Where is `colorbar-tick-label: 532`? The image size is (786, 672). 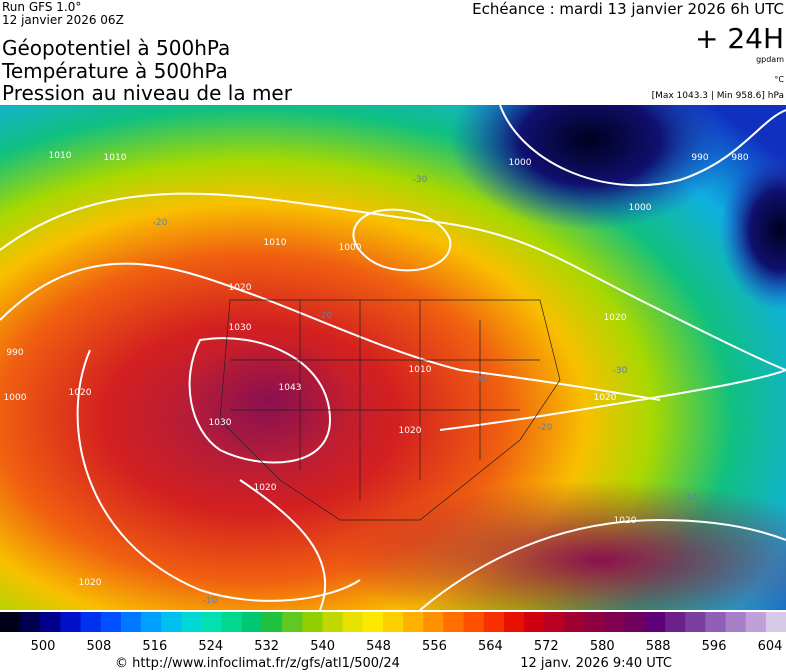
colorbar-tick-label: 532 is located at coordinates (266, 646).